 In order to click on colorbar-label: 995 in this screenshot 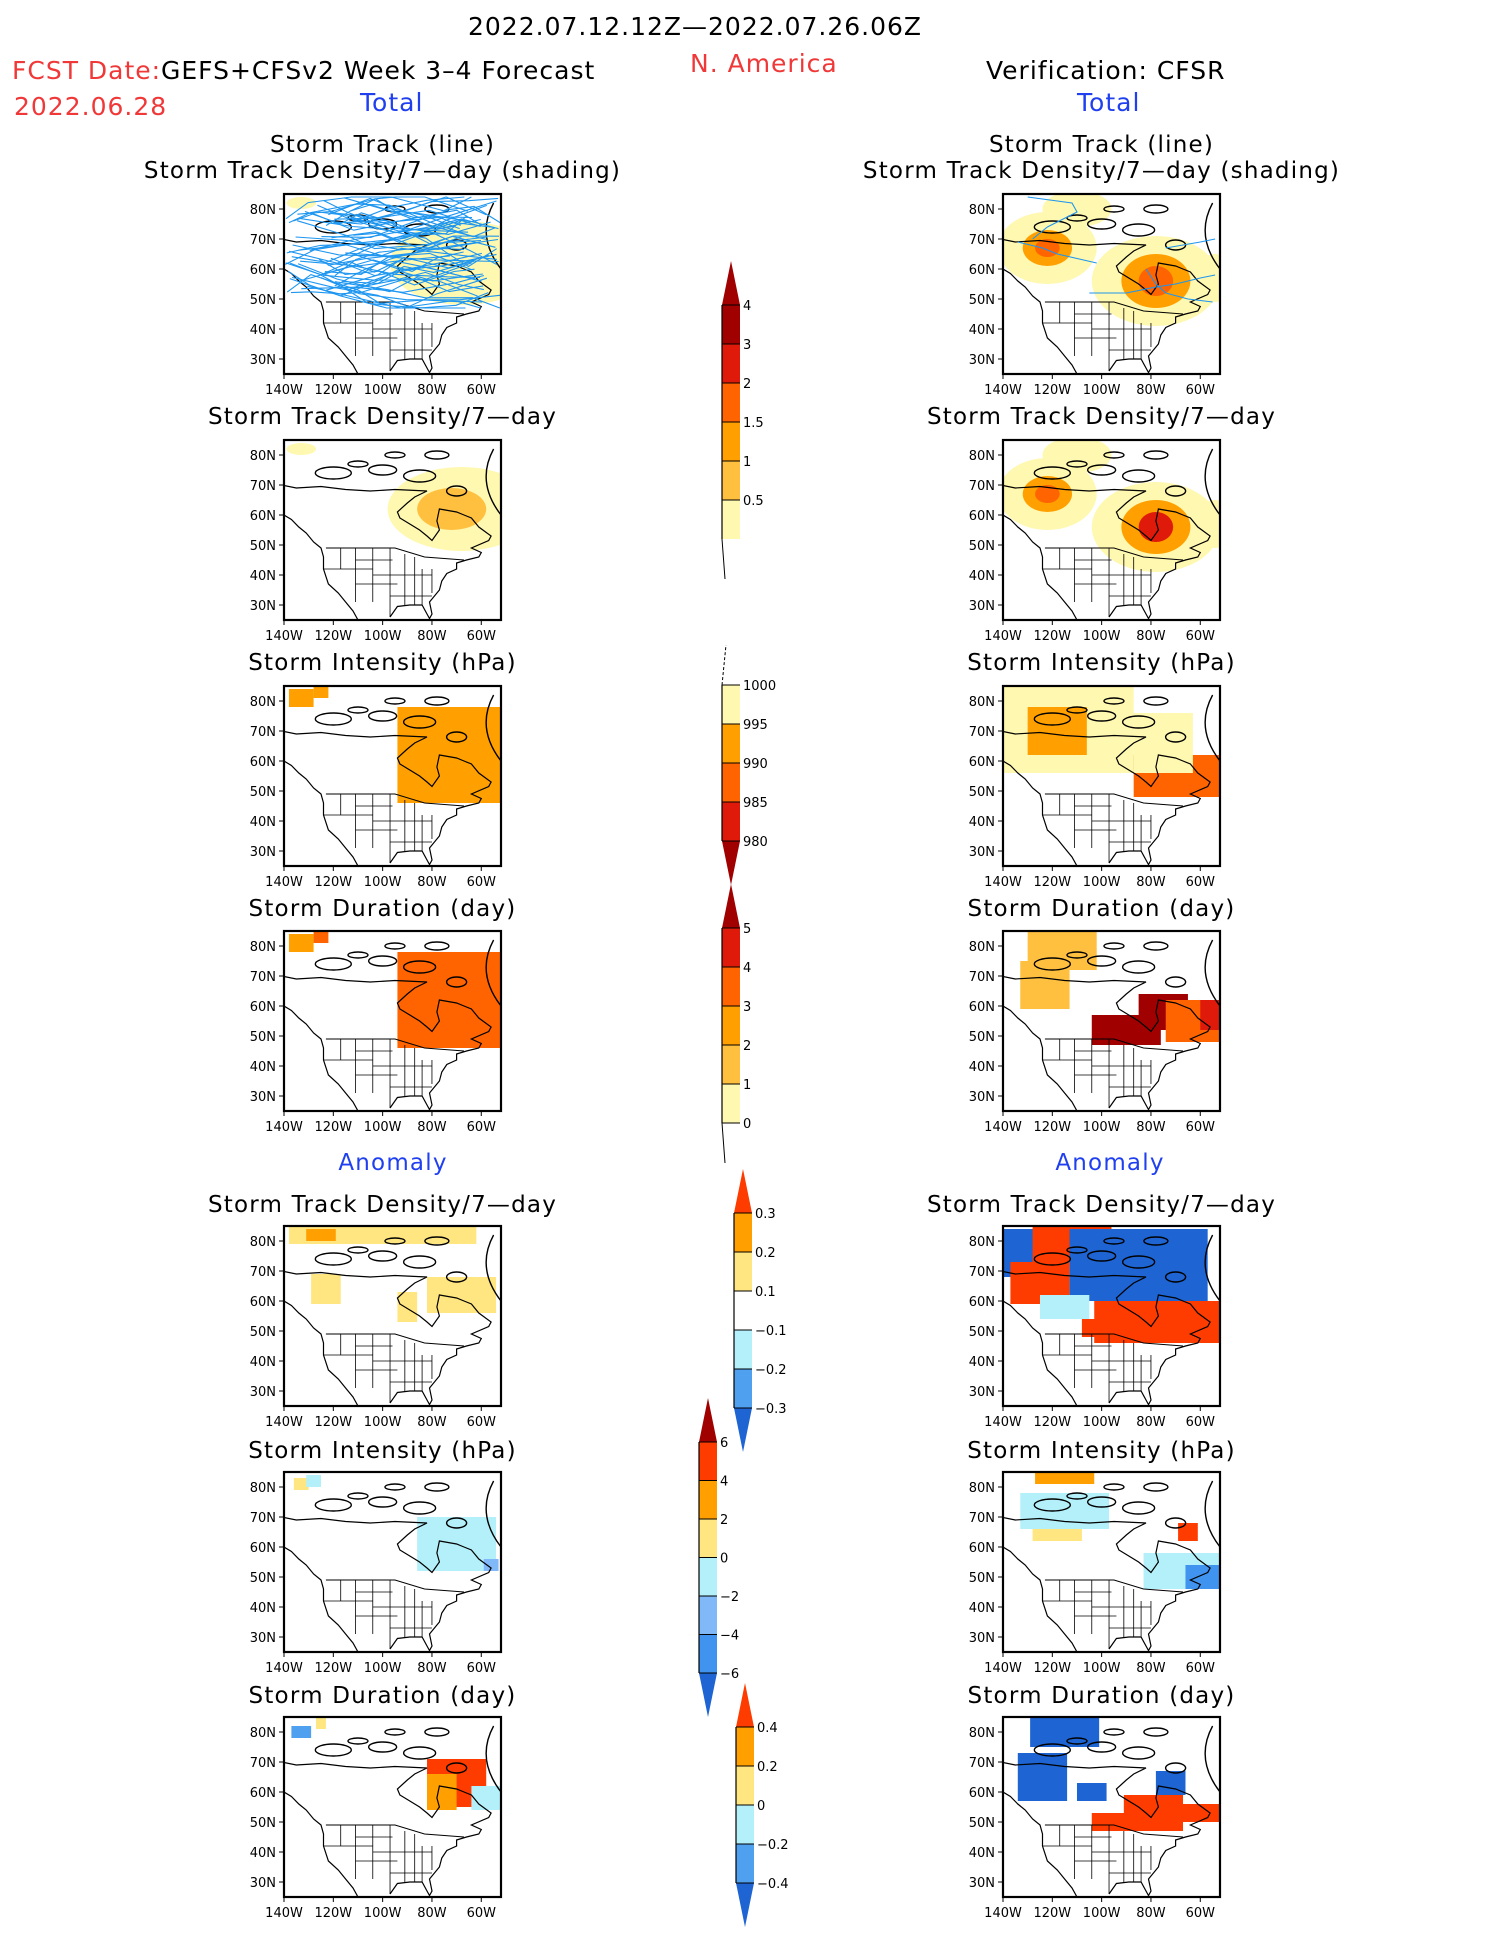, I will do `click(755, 725)`.